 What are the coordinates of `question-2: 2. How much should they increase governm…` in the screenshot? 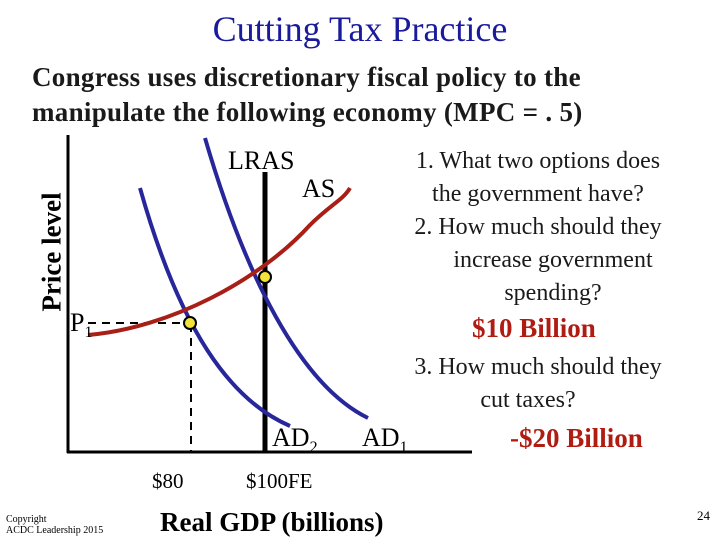 It's located at (538, 260).